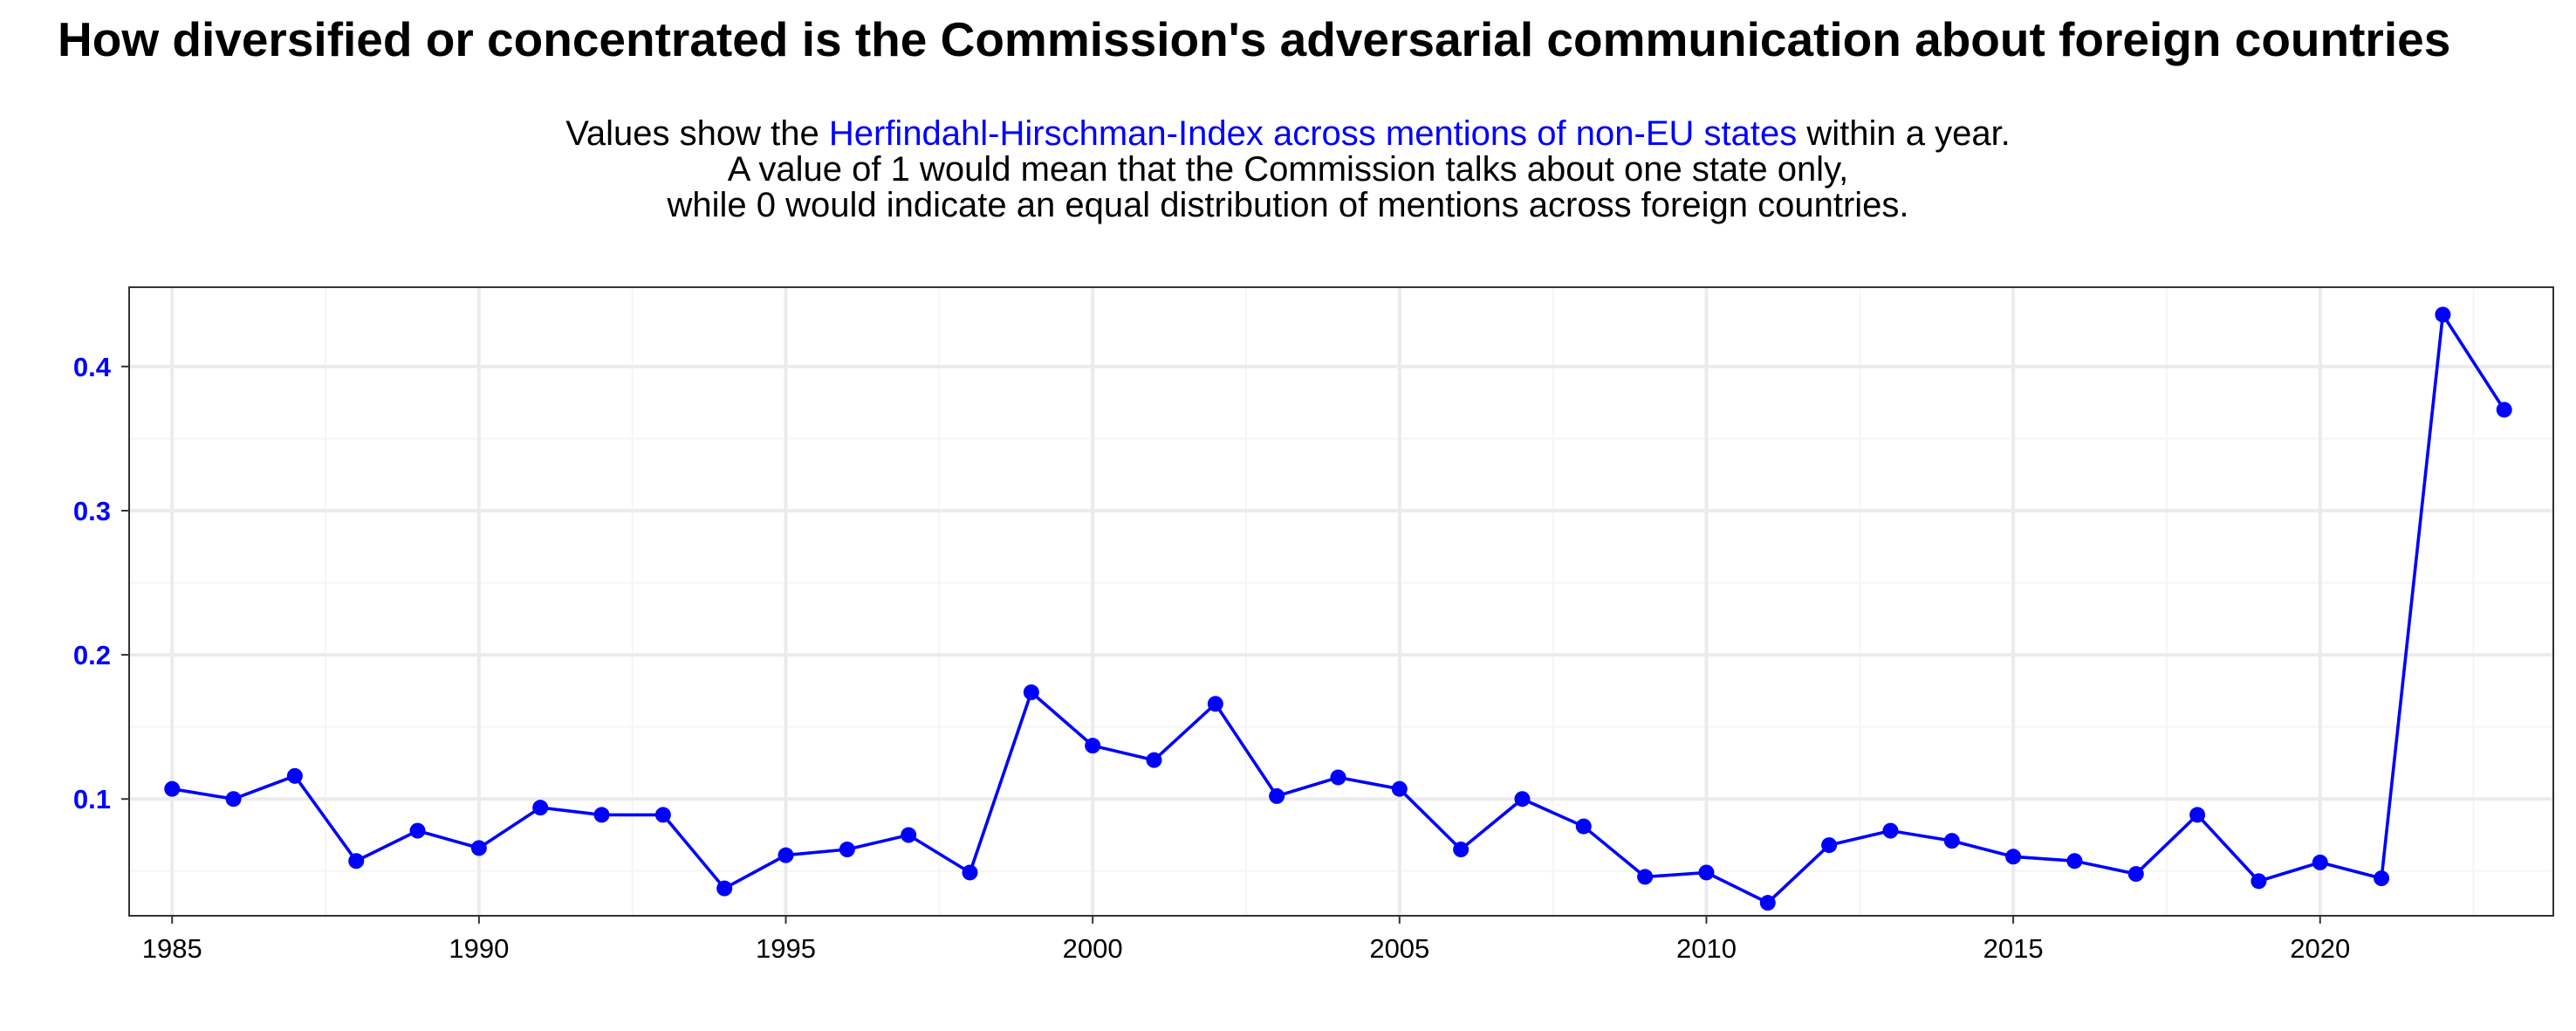 The image size is (2576, 1031). Describe the element at coordinates (697, 134) in the screenshot. I see `subtitle-line-1-start: Values show the` at that location.